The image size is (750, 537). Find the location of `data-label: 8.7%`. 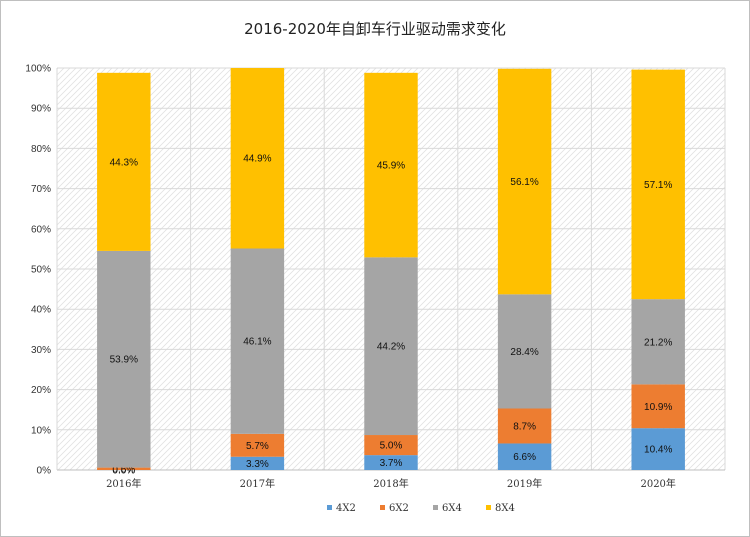

data-label: 8.7% is located at coordinates (524, 426).